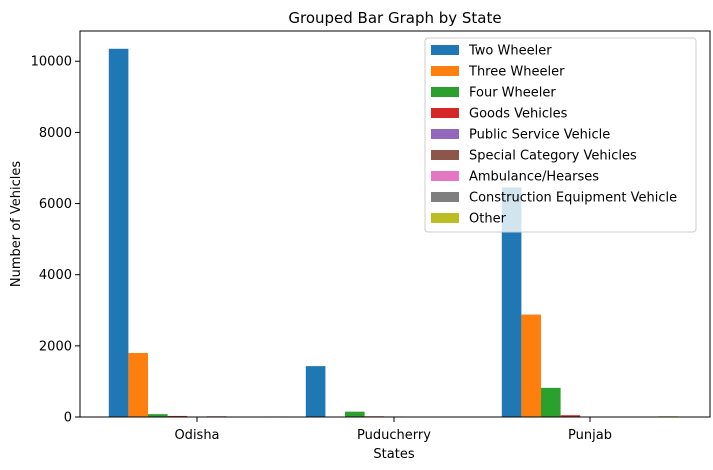  I want to click on bar-punjab-two-wheeler, so click(511, 302).